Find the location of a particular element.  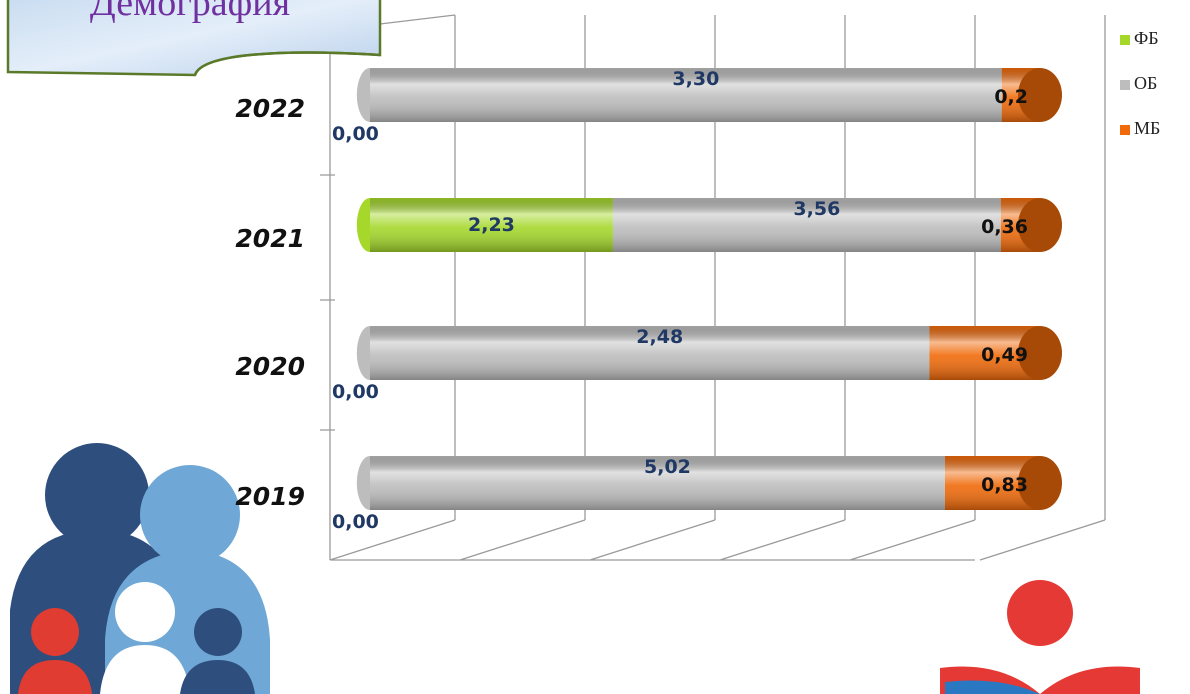

value-label: 0,49 is located at coordinates (1004, 355).